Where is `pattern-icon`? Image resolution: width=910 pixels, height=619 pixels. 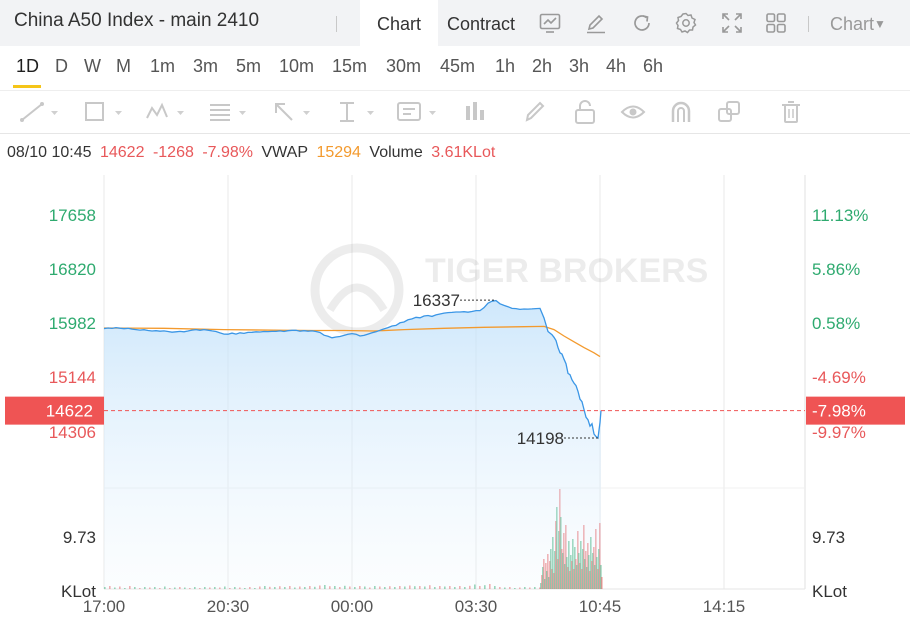
pattern-icon is located at coordinates (167, 112).